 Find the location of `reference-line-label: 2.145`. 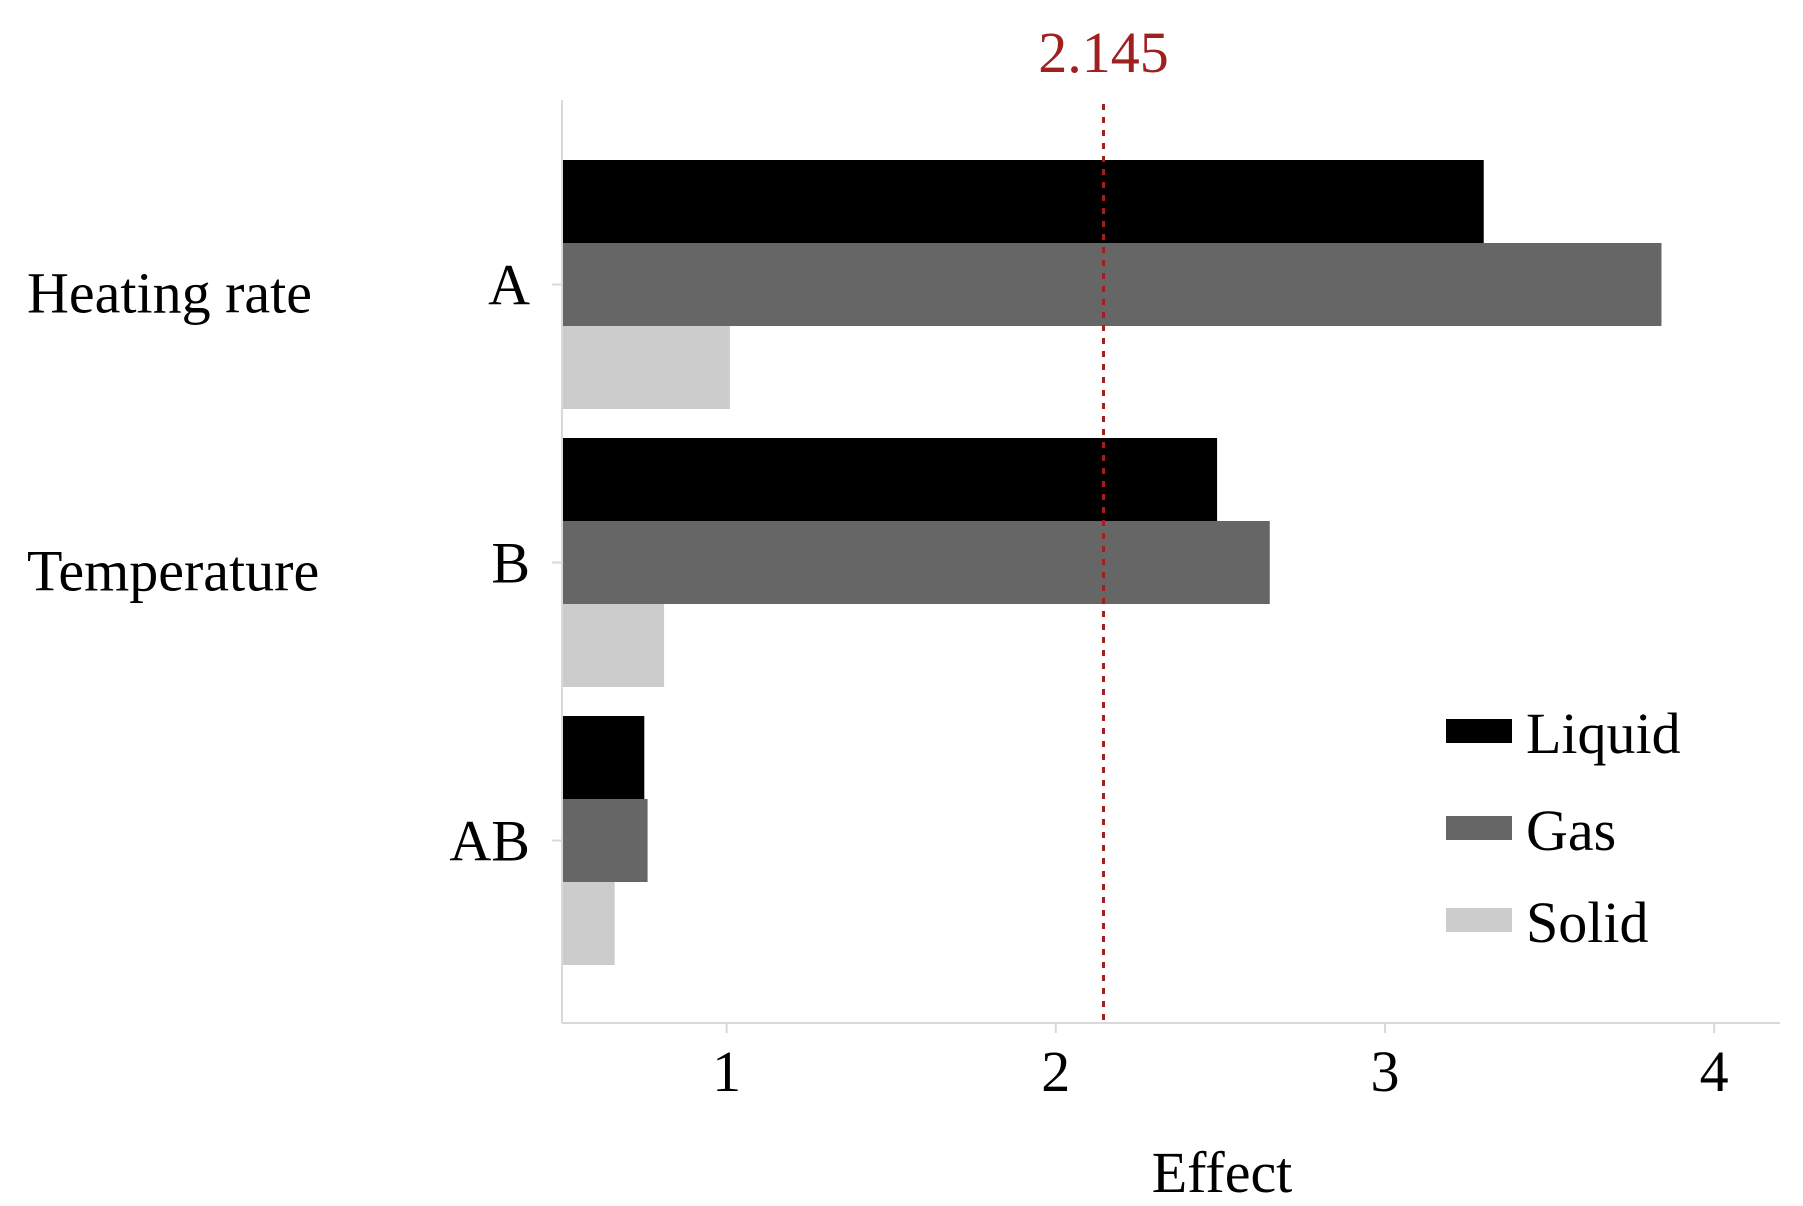

reference-line-label: 2.145 is located at coordinates (1103, 52).